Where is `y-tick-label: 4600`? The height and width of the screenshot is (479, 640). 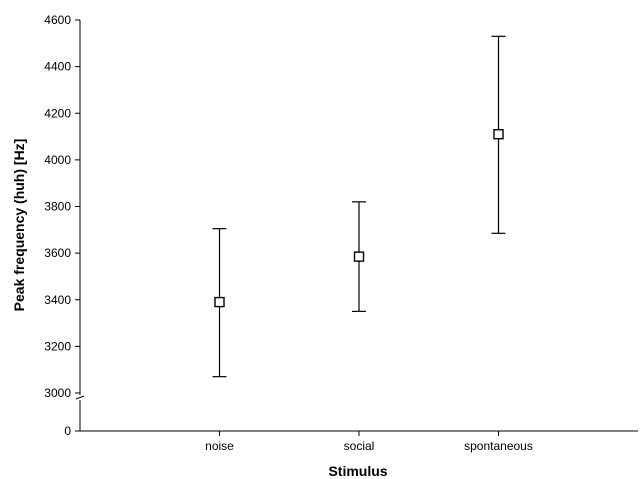 y-tick-label: 4600 is located at coordinates (57, 20).